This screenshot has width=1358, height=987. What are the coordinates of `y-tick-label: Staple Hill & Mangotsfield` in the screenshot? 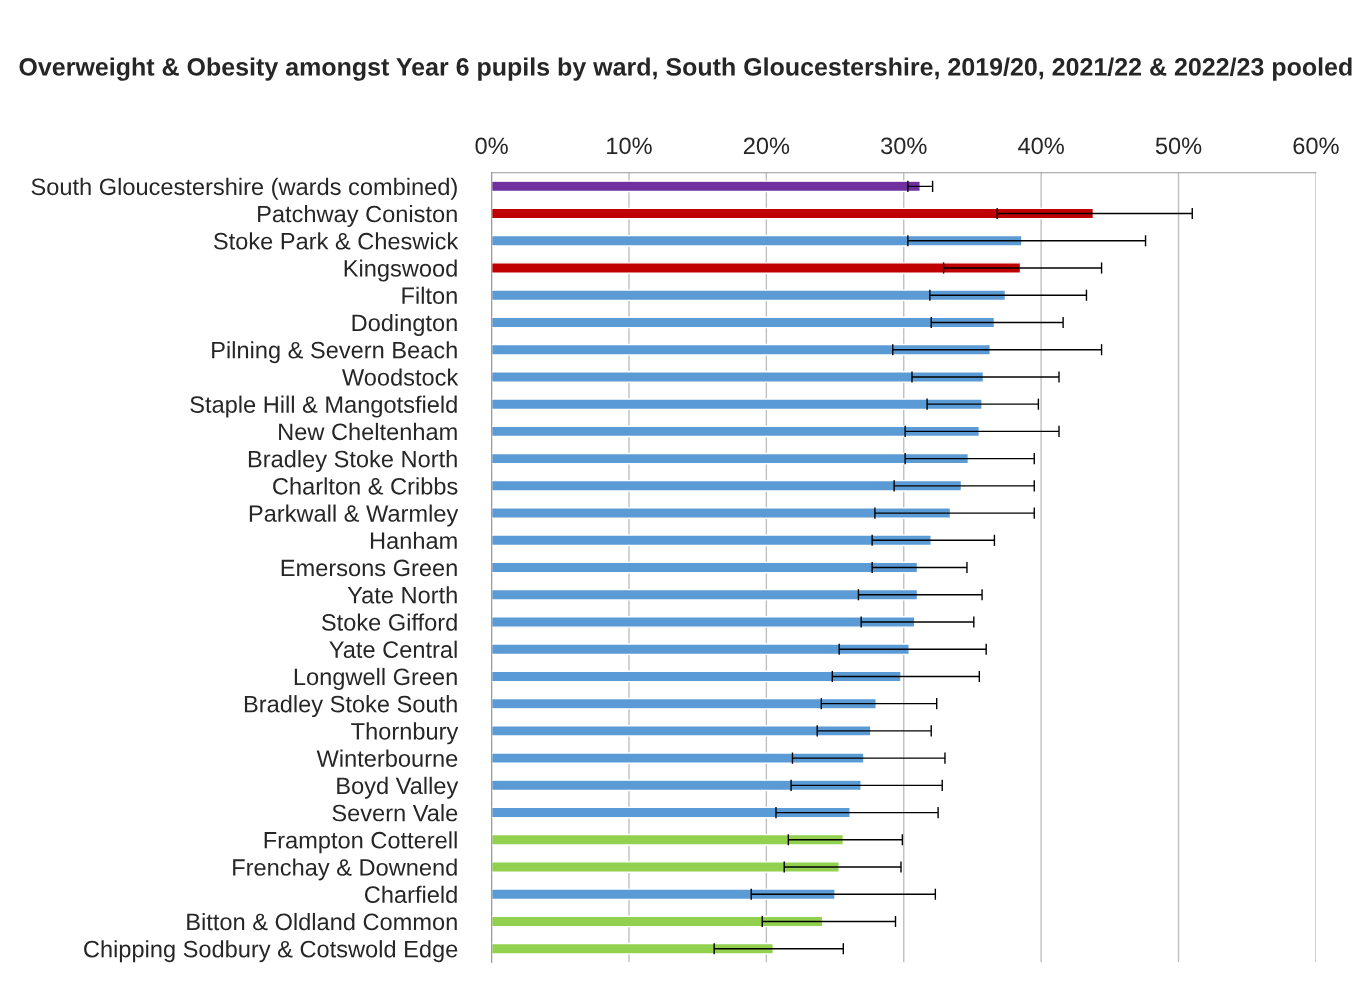 It's located at (323, 406).